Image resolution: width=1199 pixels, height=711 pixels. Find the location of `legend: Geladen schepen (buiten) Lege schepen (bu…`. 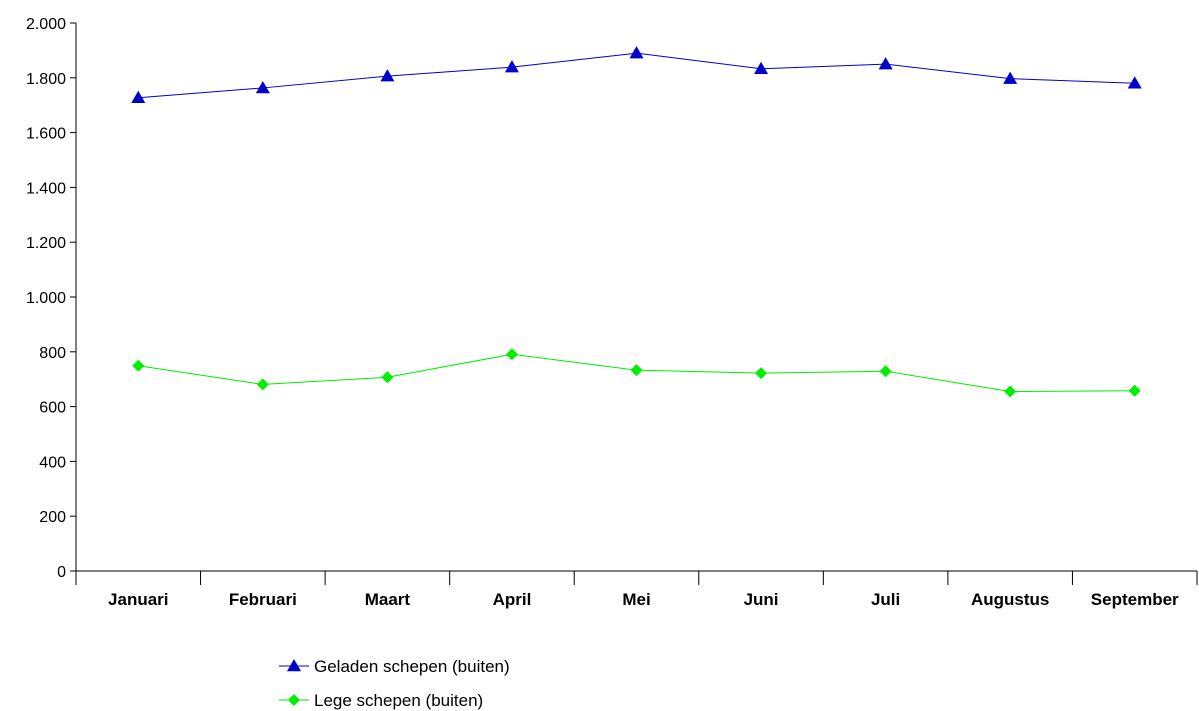

legend: Geladen schepen (buiten) Lege schepen (bu… is located at coordinates (394, 683).